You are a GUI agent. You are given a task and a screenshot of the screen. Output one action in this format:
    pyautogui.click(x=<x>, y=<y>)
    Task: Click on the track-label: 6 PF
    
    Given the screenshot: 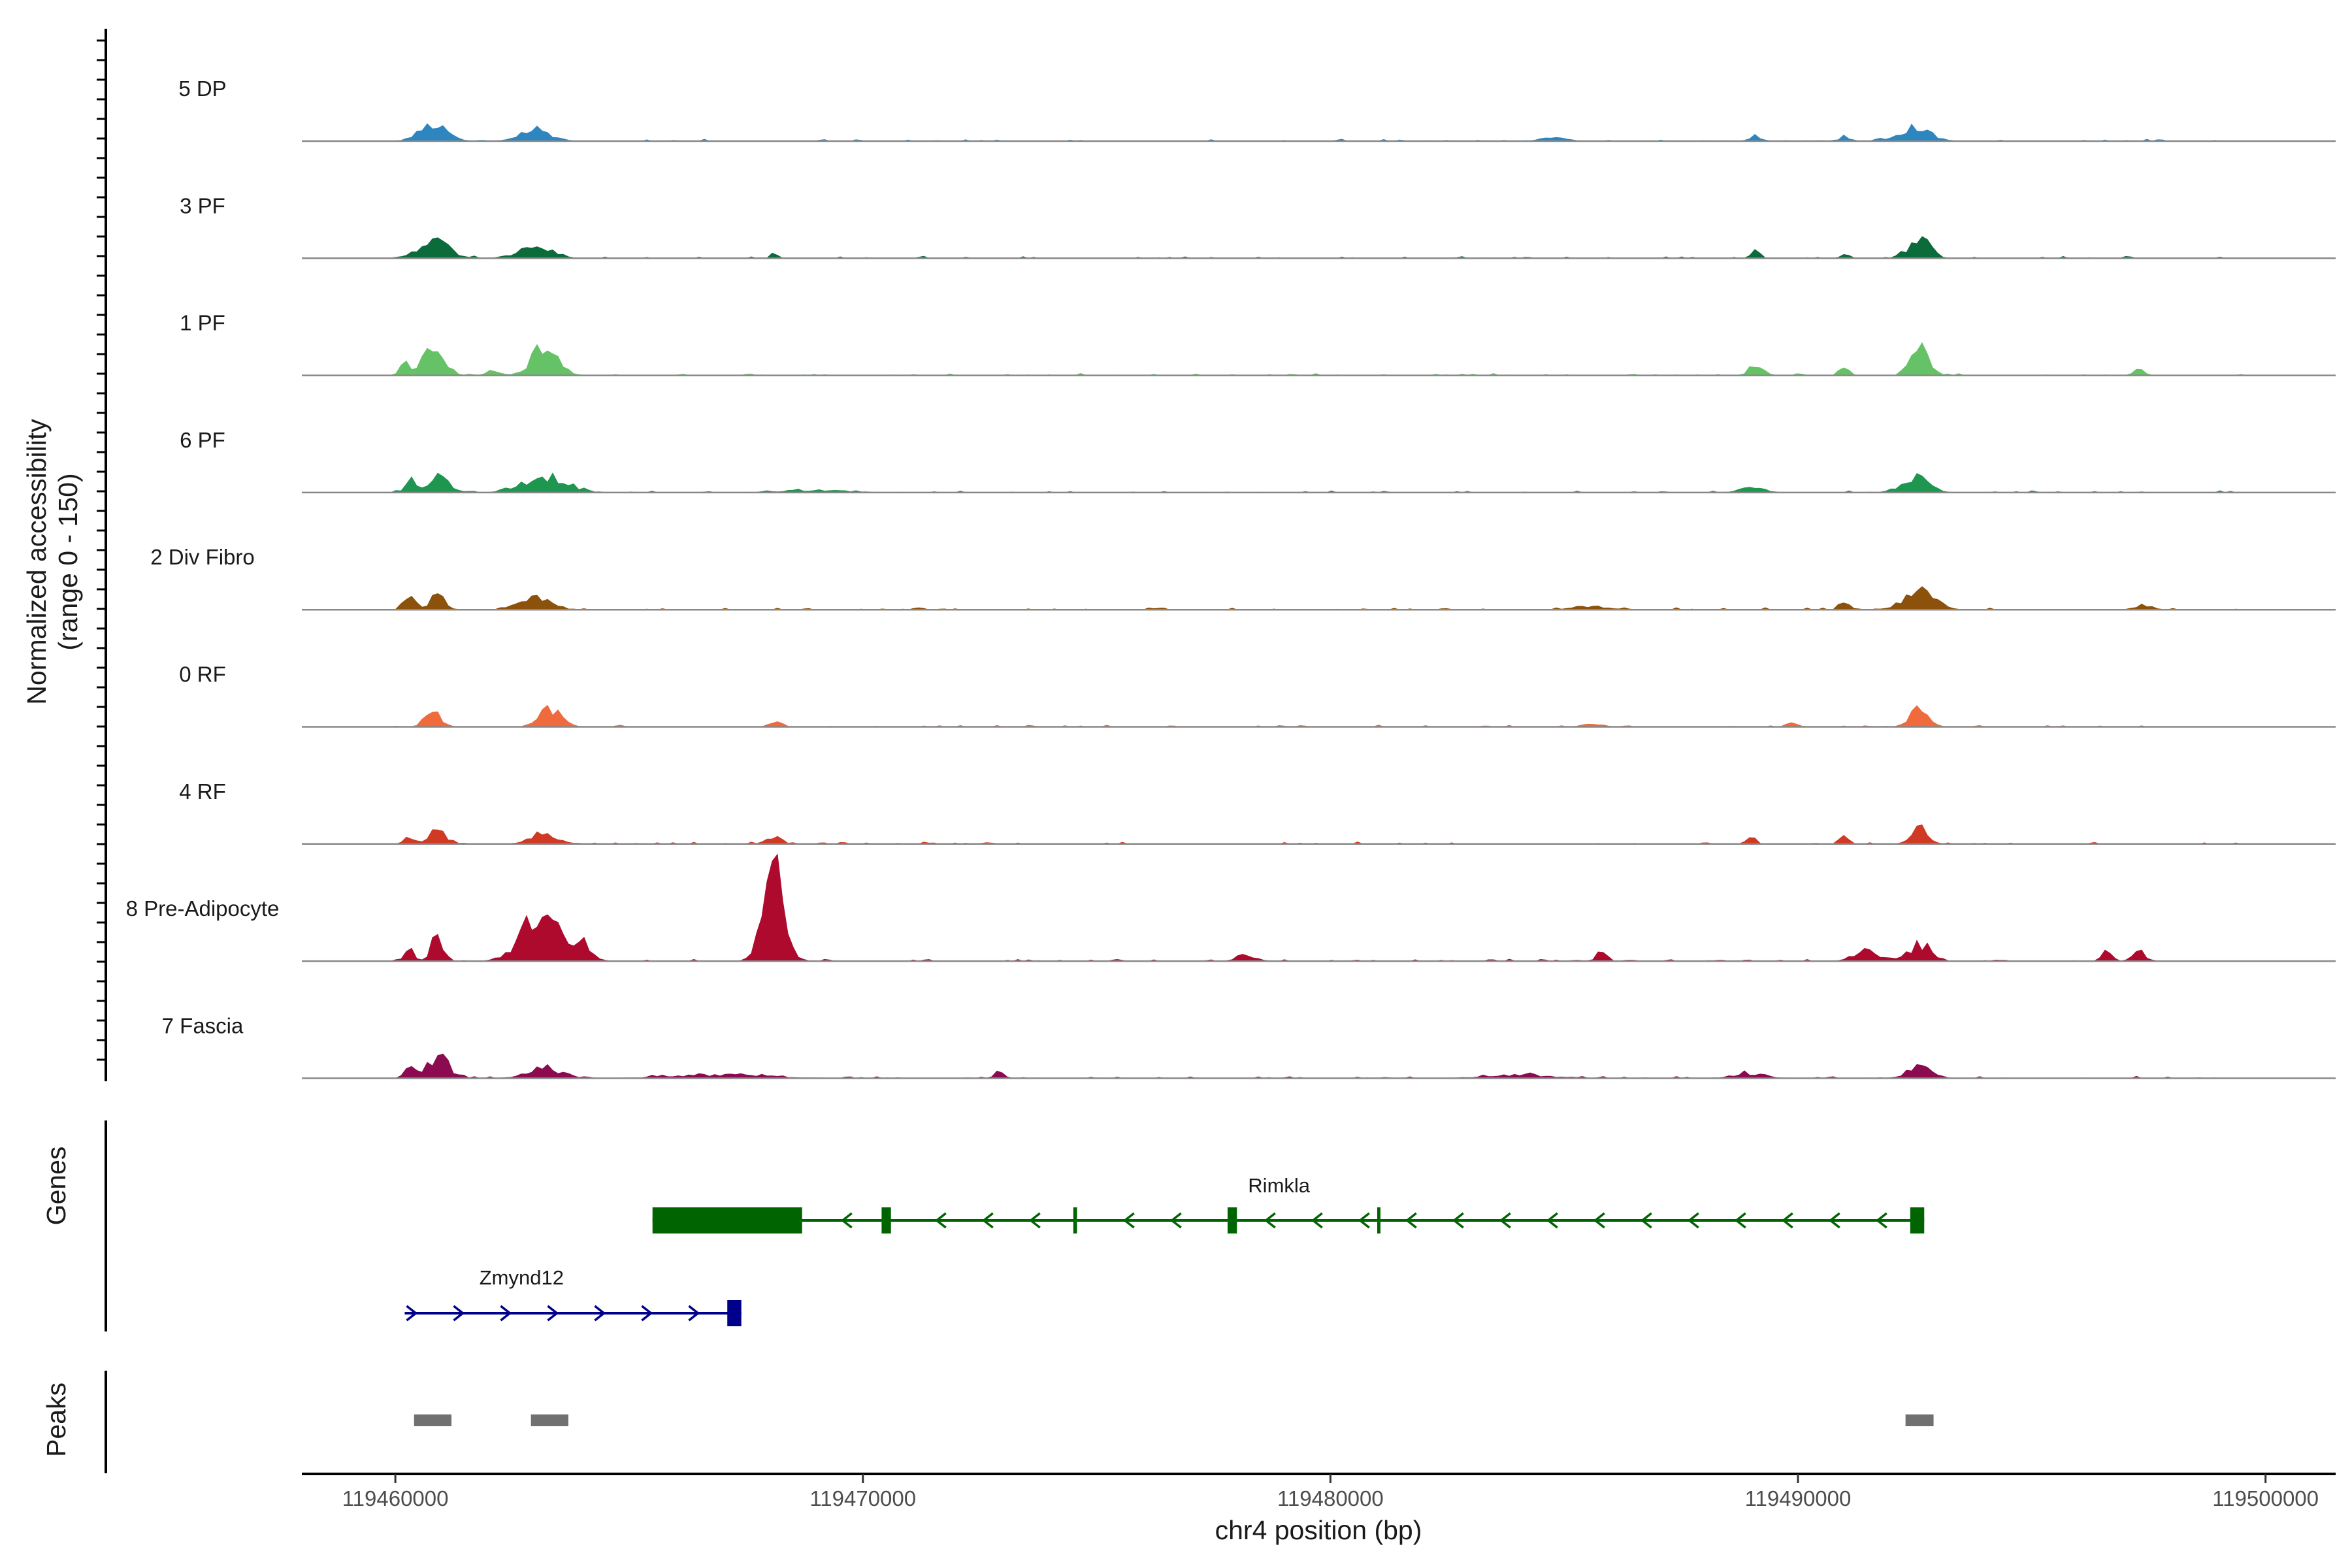 What is the action you would take?
    pyautogui.click(x=202, y=440)
    